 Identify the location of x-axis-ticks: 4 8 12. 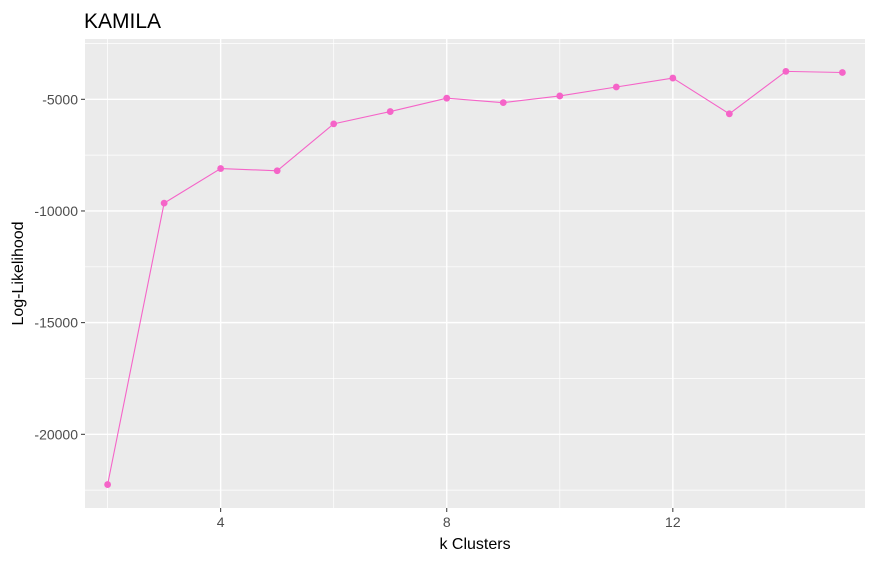
(449, 519).